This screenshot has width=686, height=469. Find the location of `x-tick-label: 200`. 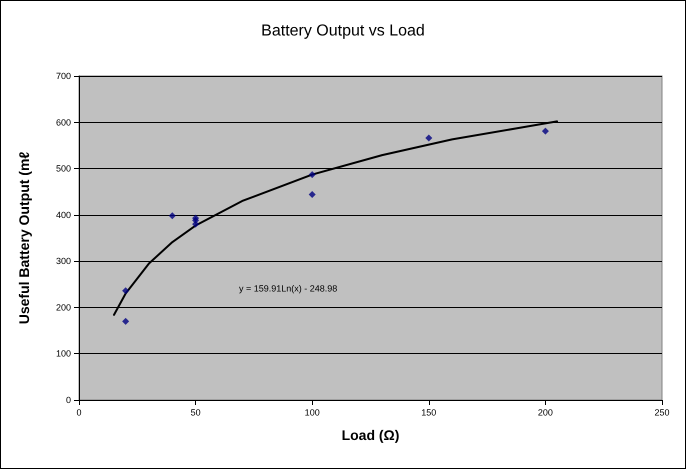

x-tick-label: 200 is located at coordinates (545, 413).